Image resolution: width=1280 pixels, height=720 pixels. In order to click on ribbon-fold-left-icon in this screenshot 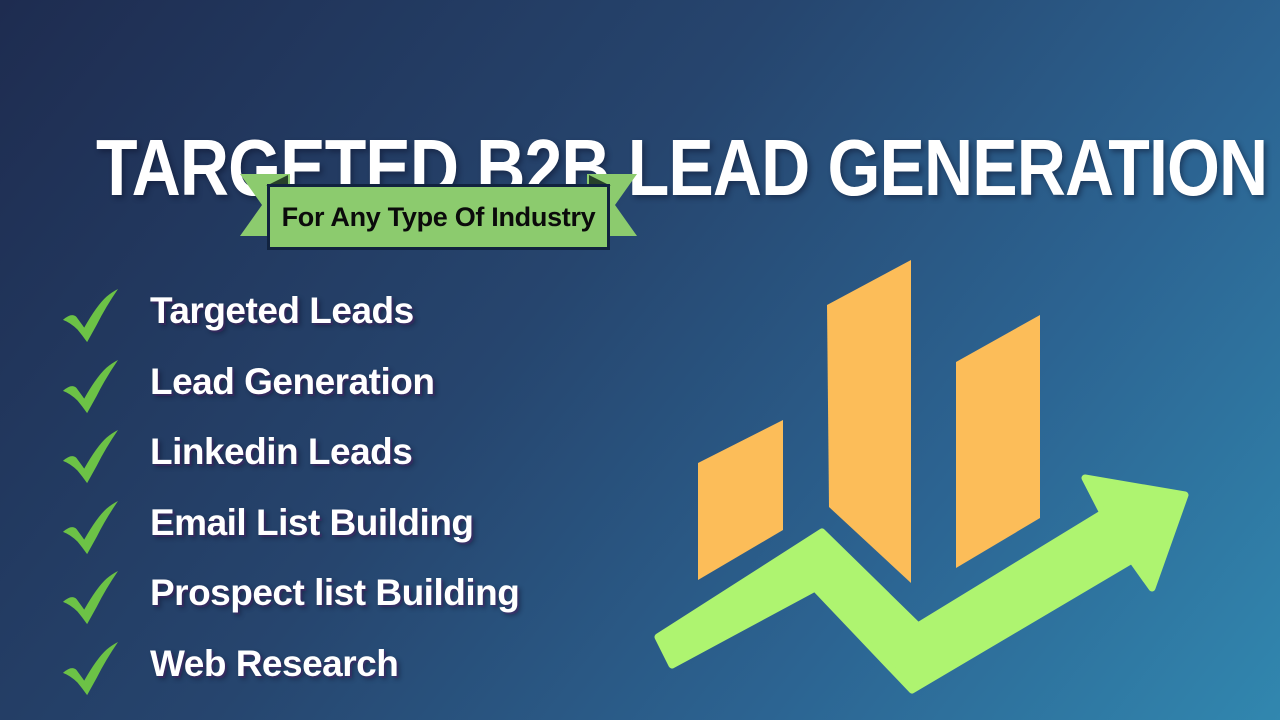, I will do `click(277, 180)`.